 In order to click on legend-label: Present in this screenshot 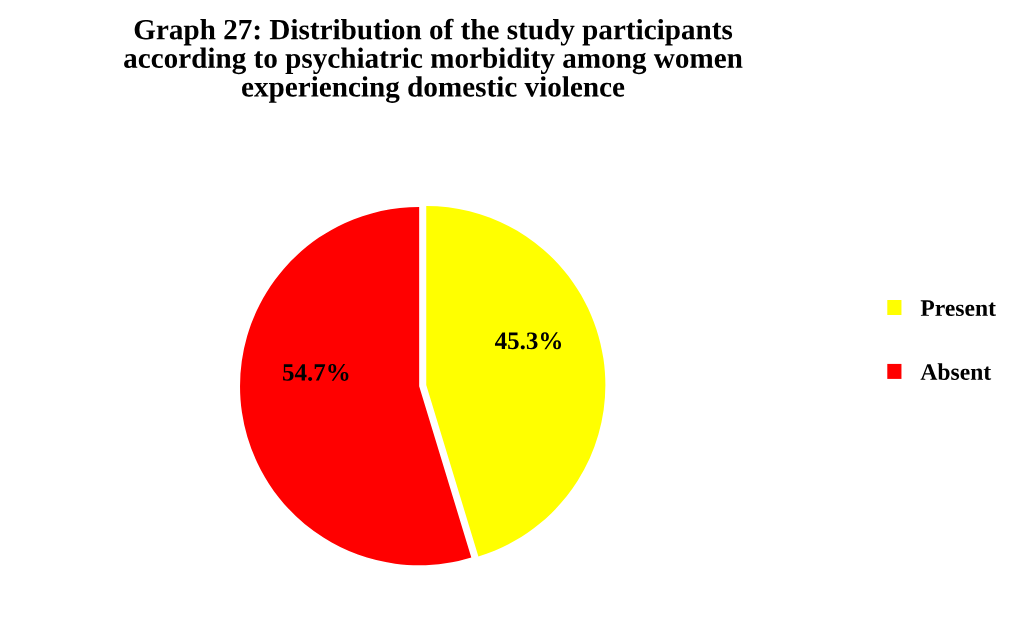, I will do `click(958, 308)`.